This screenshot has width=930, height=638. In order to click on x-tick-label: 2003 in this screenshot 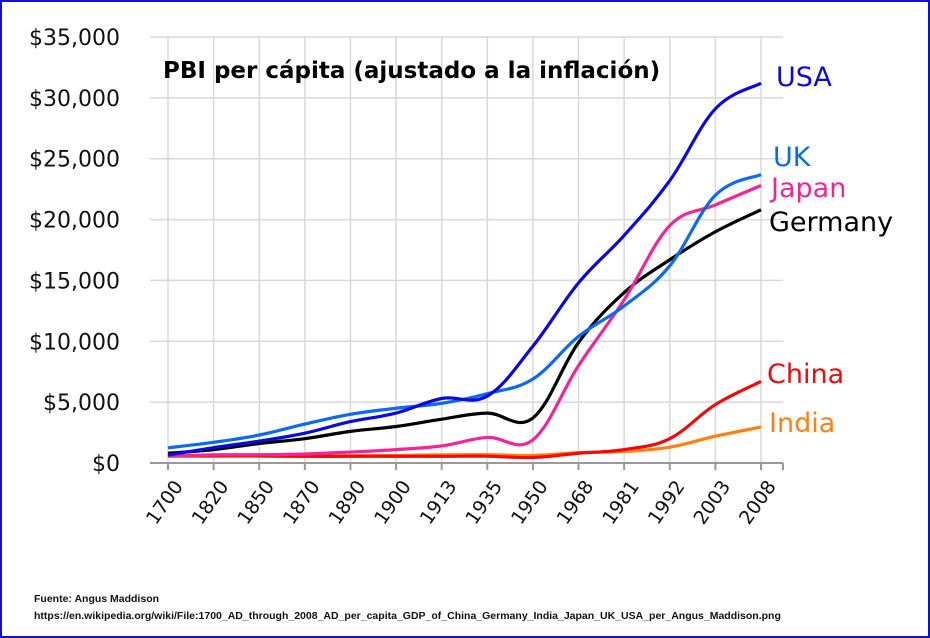, I will do `click(712, 502)`.